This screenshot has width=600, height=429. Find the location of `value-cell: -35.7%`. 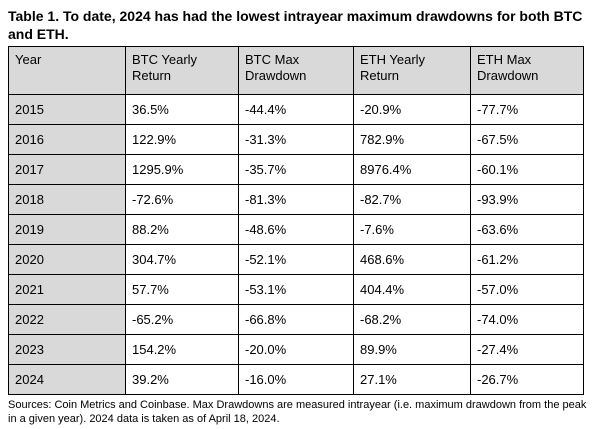

value-cell: -35.7% is located at coordinates (296, 169).